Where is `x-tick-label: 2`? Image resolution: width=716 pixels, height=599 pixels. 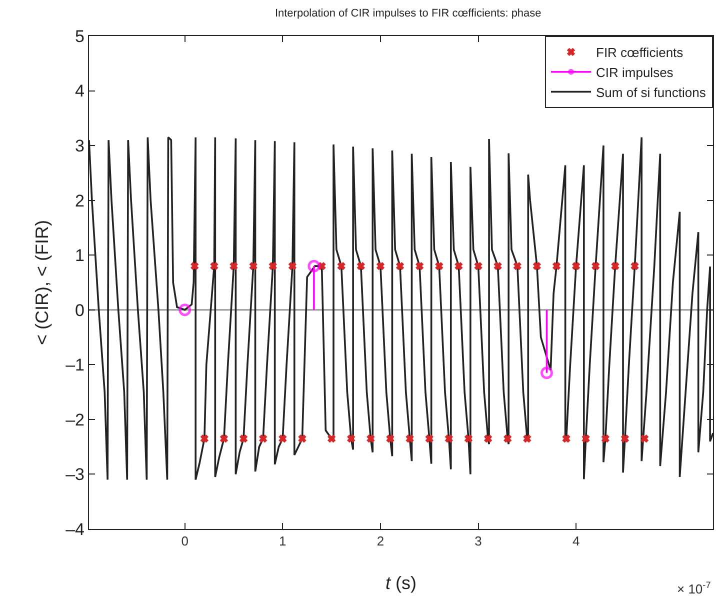
x-tick-label: 2 is located at coordinates (380, 541).